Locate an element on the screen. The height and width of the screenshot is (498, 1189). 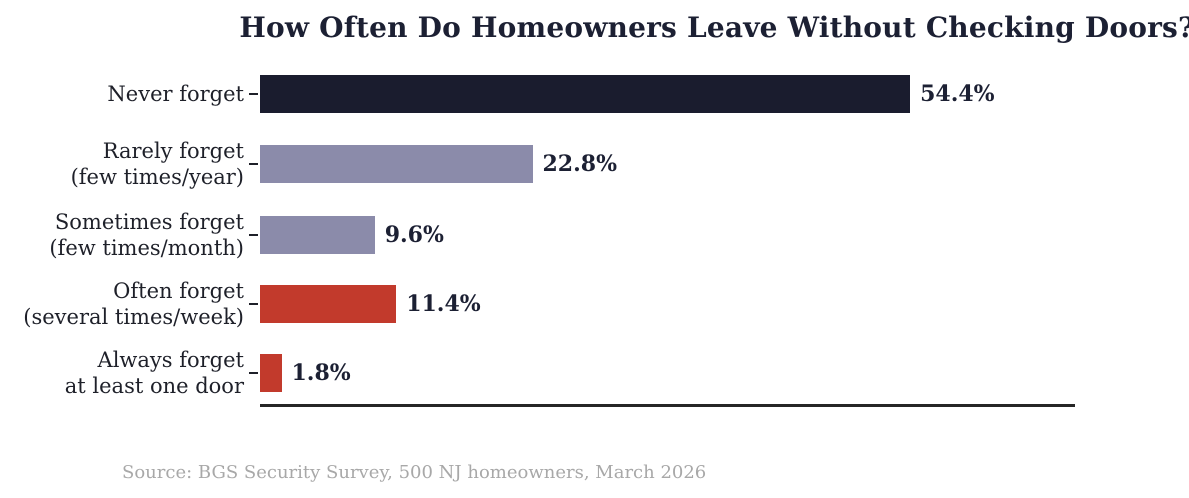
value-label: 1.8% is located at coordinates (321, 372).